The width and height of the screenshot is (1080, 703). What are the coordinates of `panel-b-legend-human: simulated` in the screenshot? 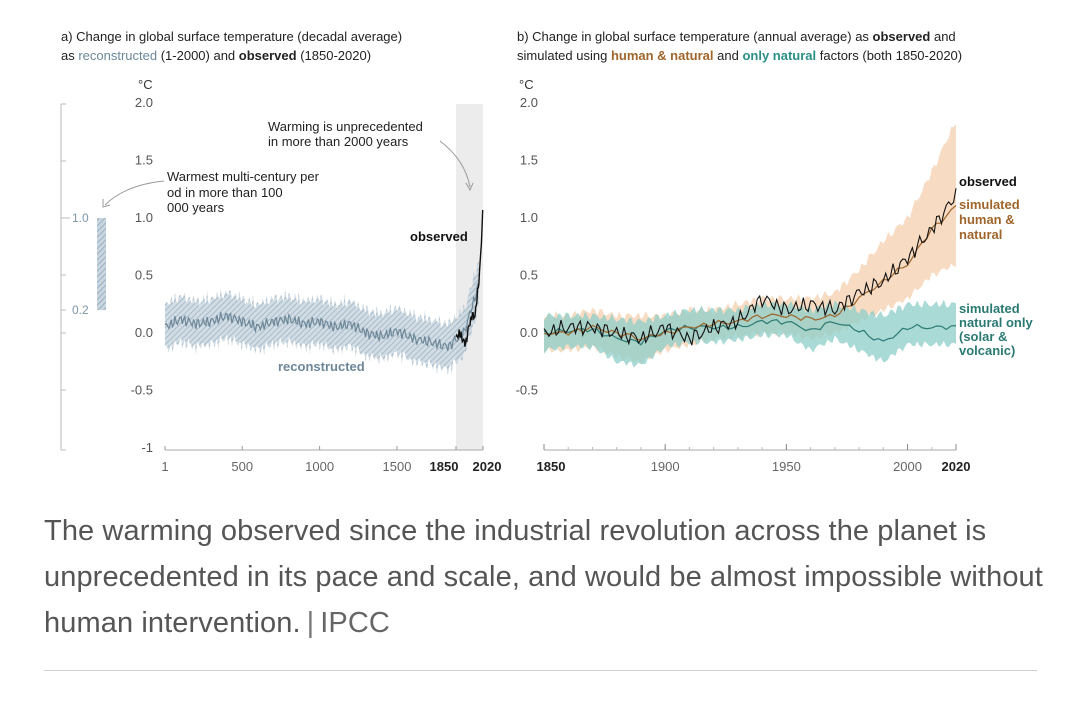 It's located at (989, 204).